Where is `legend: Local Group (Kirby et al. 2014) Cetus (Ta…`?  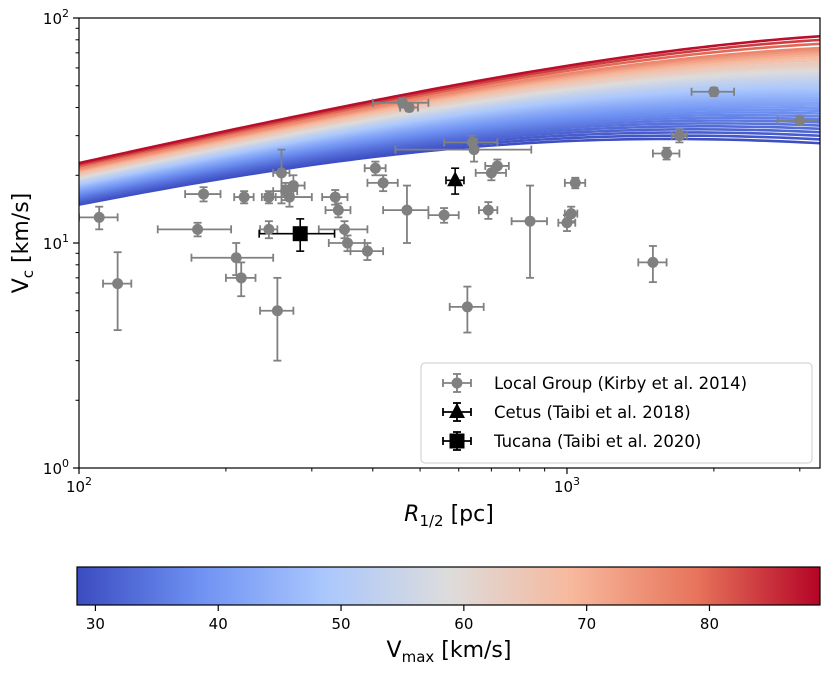 legend: Local Group (Kirby et al. 2014) Cetus (Ta… is located at coordinates (616, 413).